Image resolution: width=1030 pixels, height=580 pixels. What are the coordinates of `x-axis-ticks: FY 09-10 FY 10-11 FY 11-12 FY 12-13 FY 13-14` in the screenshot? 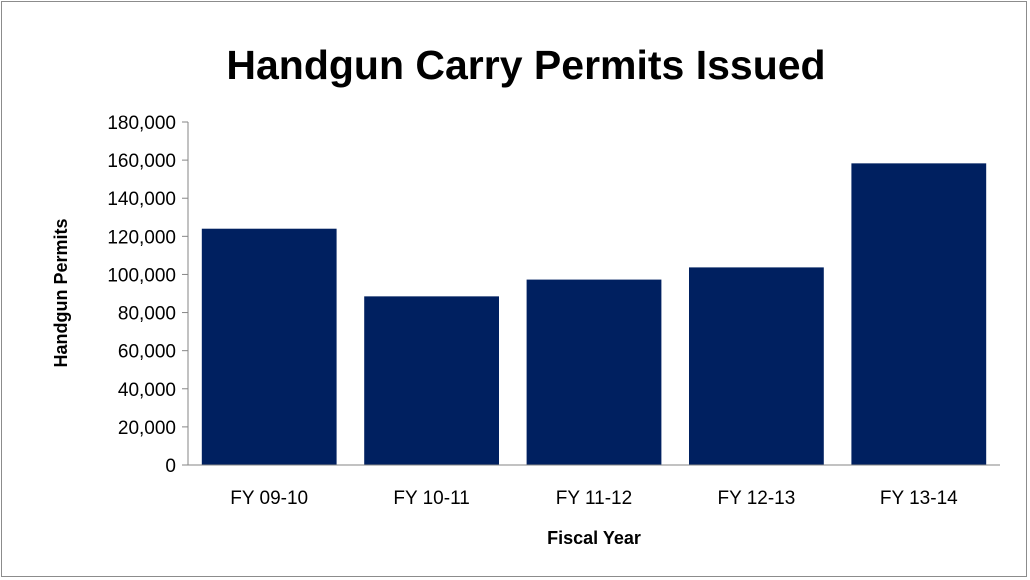 It's located at (594, 498).